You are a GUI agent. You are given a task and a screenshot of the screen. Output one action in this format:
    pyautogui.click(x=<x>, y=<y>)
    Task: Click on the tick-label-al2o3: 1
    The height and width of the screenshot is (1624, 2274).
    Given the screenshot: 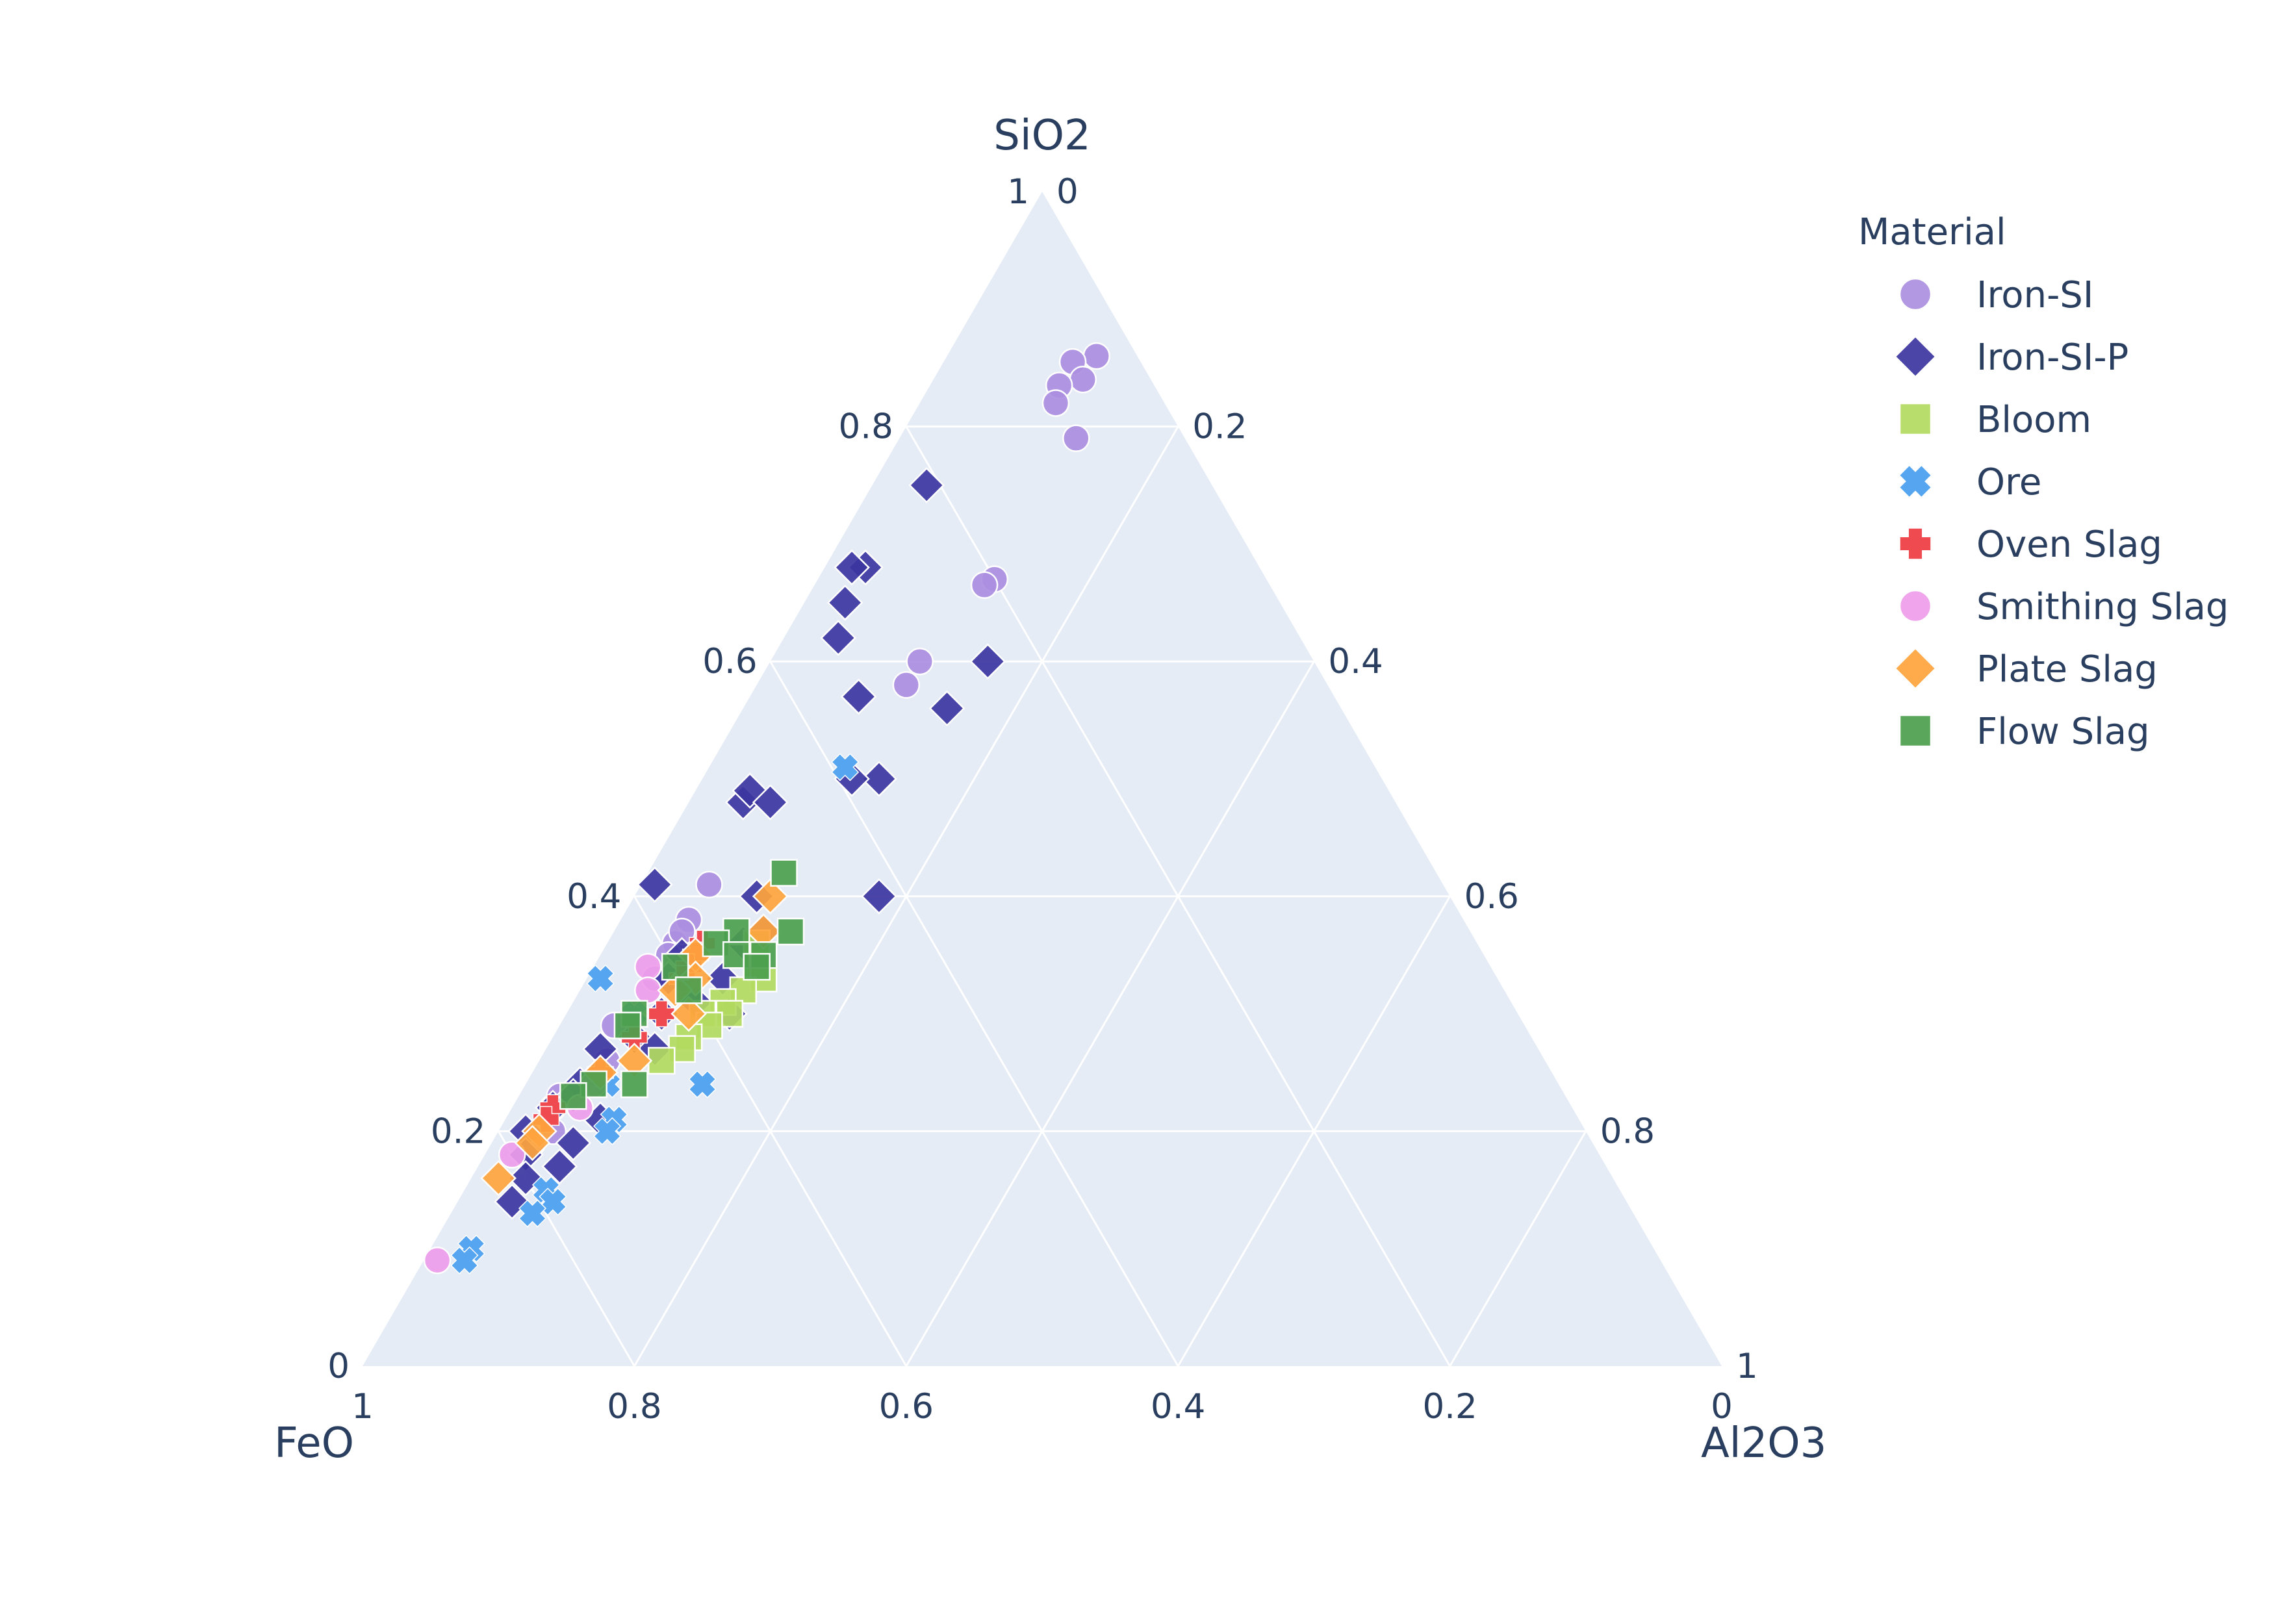 What is the action you would take?
    pyautogui.click(x=1747, y=1366)
    